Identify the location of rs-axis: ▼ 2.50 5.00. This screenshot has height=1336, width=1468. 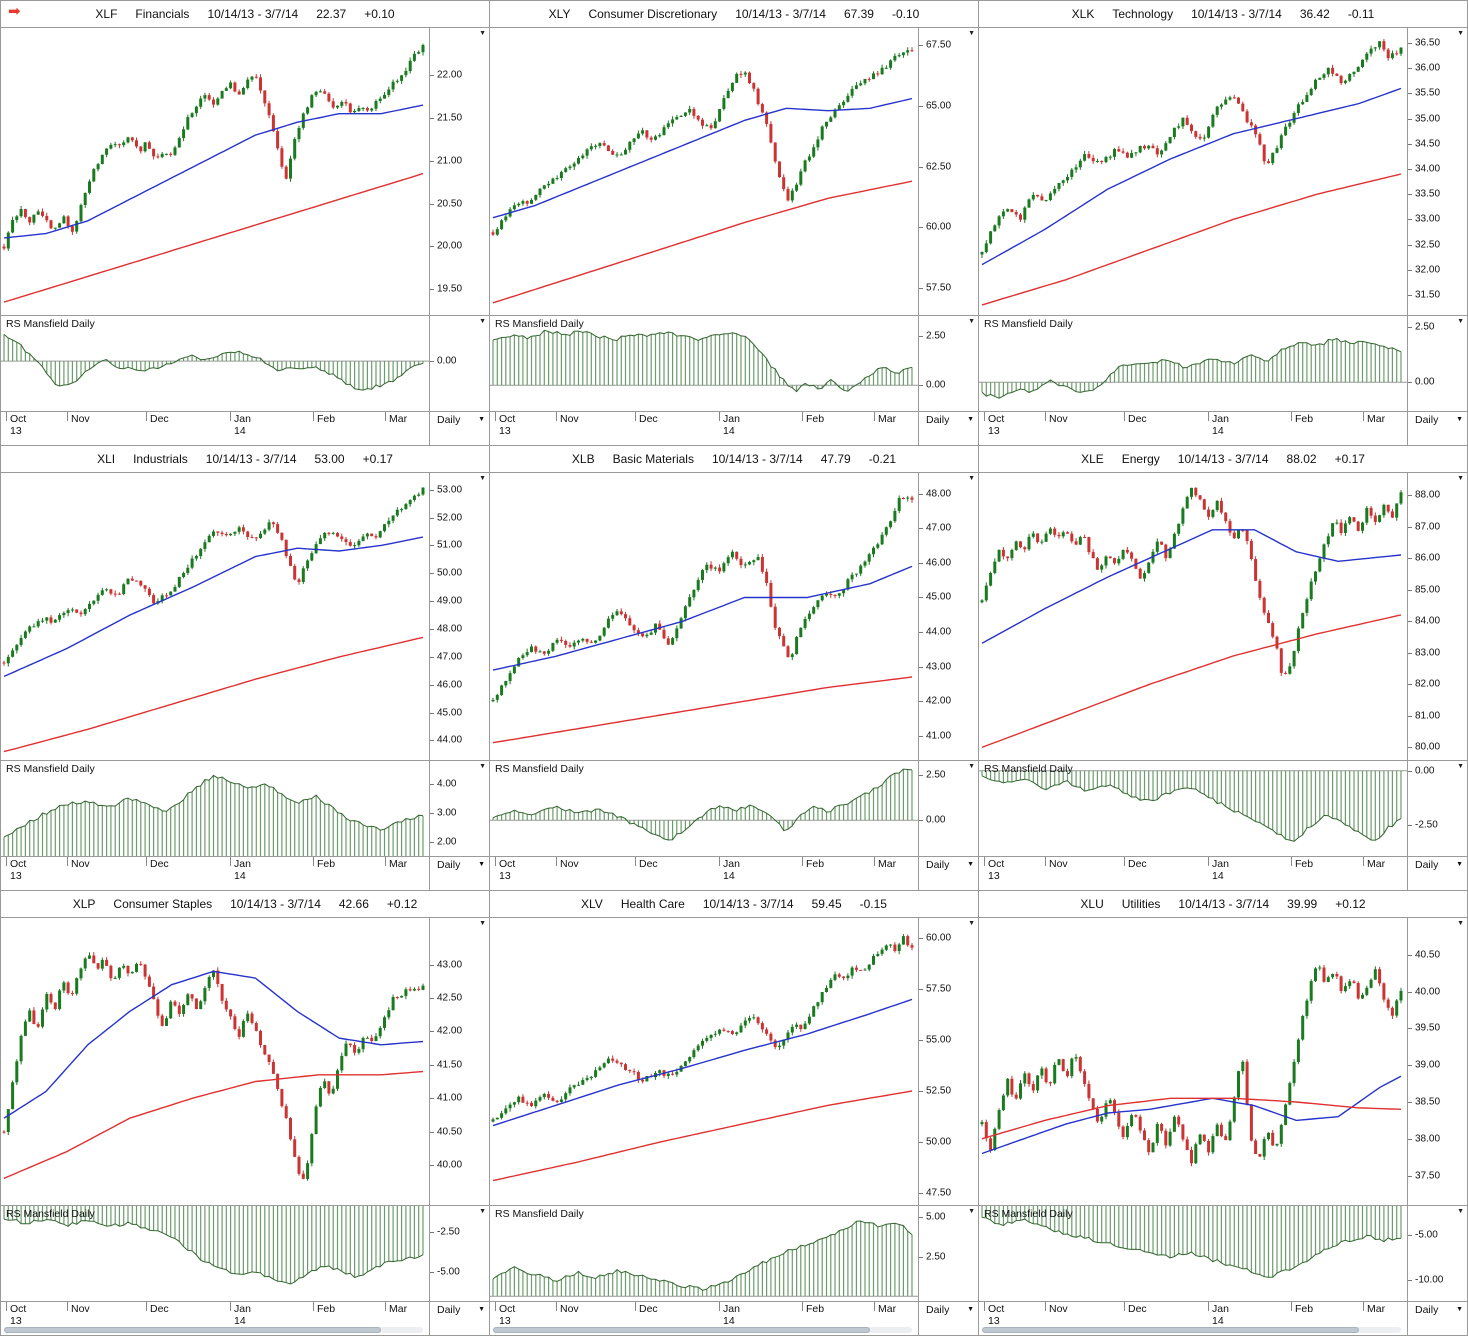
(948, 1253).